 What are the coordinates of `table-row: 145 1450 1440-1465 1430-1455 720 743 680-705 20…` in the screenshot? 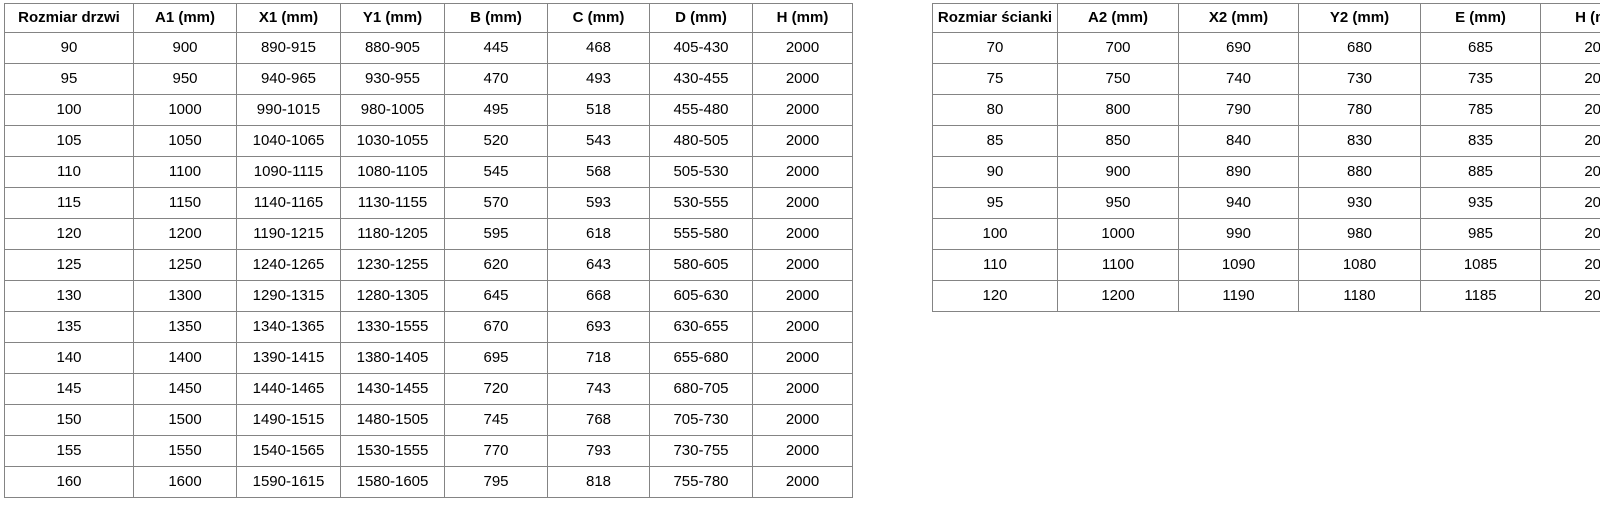 It's located at (428, 389).